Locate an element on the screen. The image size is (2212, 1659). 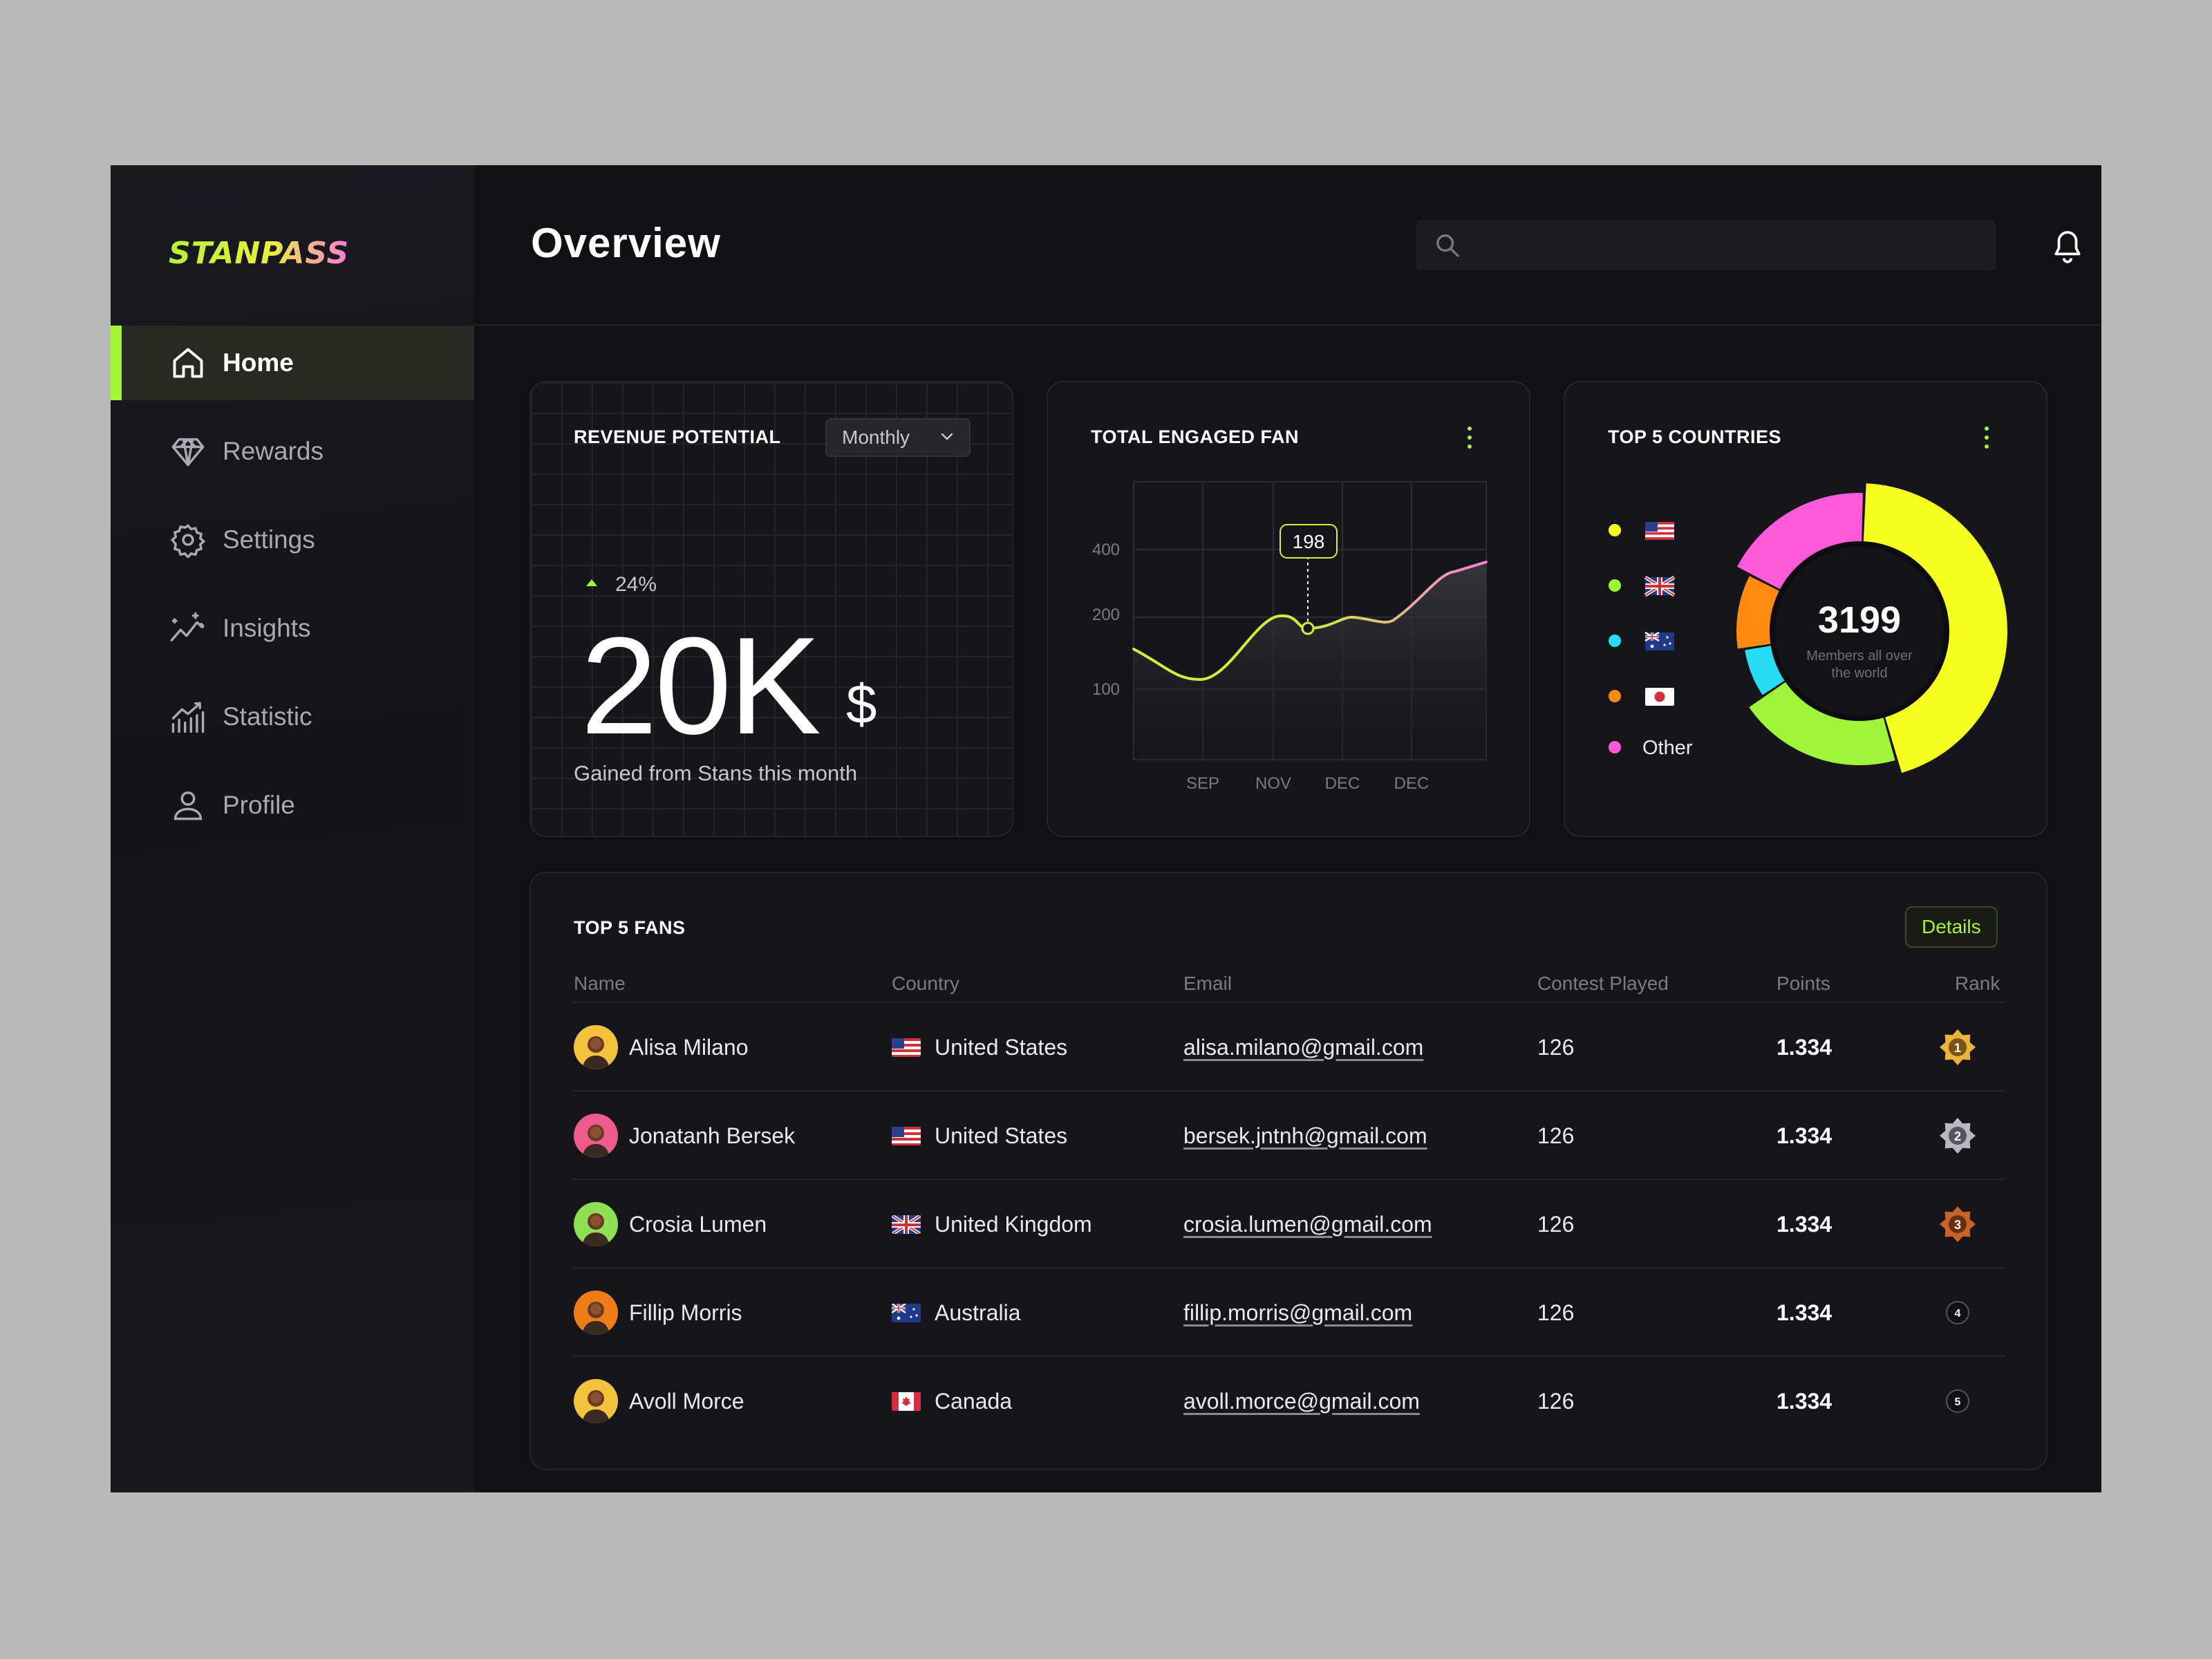
donut-slice-jp is located at coordinates (1759, 612).